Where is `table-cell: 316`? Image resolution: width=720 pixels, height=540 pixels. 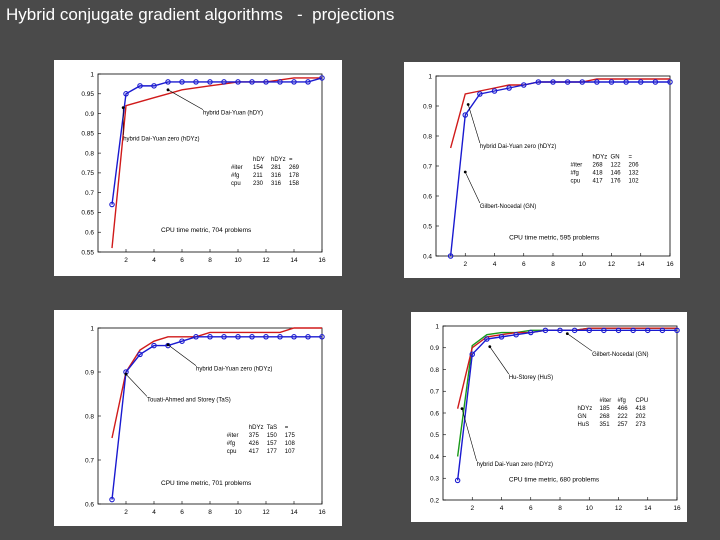 table-cell: 316 is located at coordinates (276, 184).